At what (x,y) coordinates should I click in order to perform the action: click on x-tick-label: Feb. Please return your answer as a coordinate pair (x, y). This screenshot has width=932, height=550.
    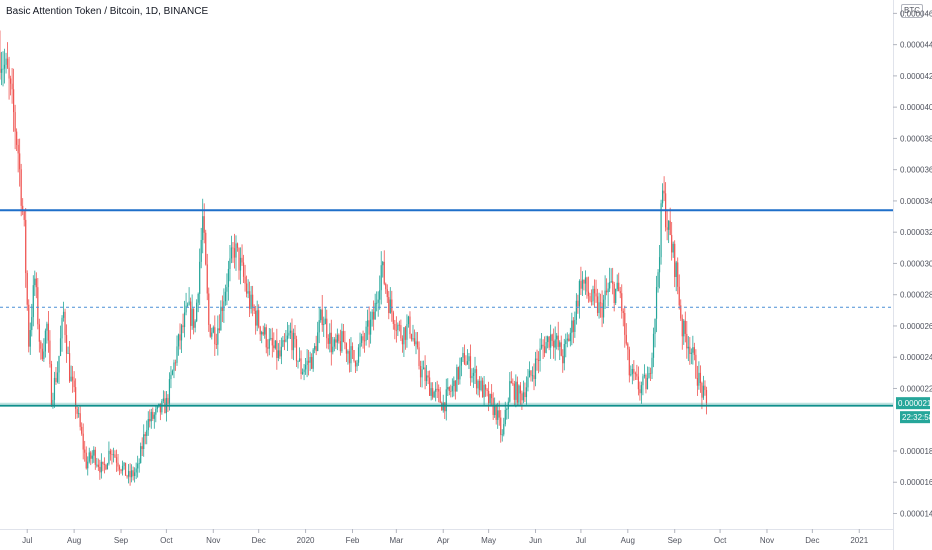
    Looking at the image, I should click on (353, 540).